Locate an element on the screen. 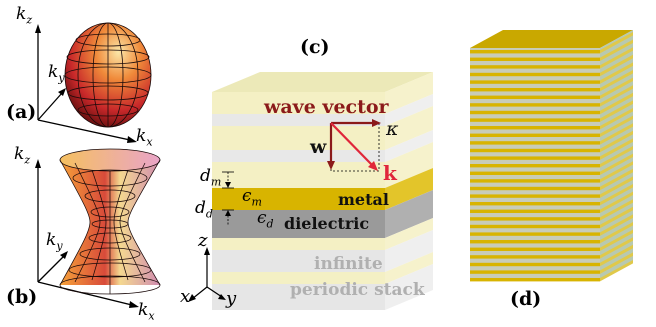  wave-vector-diagram is located at coordinates (354, 145).